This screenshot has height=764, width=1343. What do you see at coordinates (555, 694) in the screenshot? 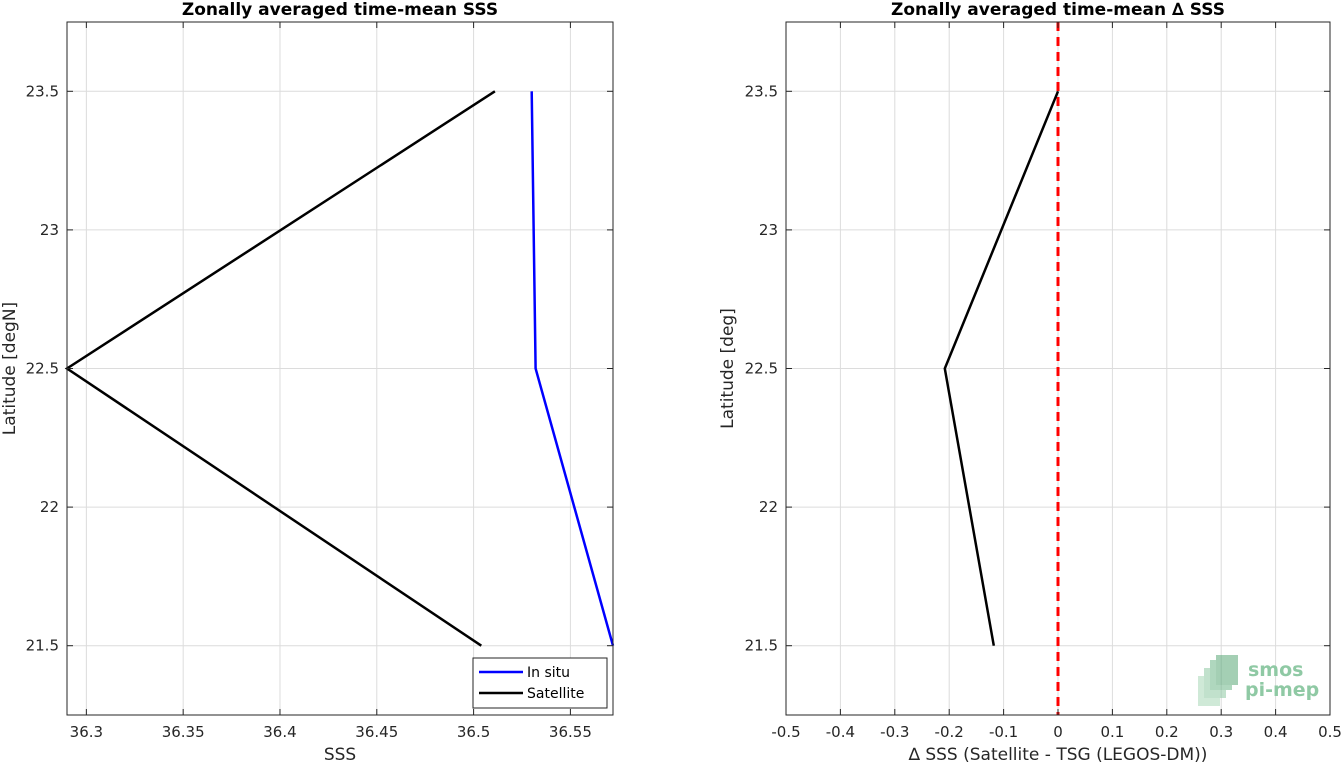
I see `legend-label-1: Satellite` at bounding box center [555, 694].